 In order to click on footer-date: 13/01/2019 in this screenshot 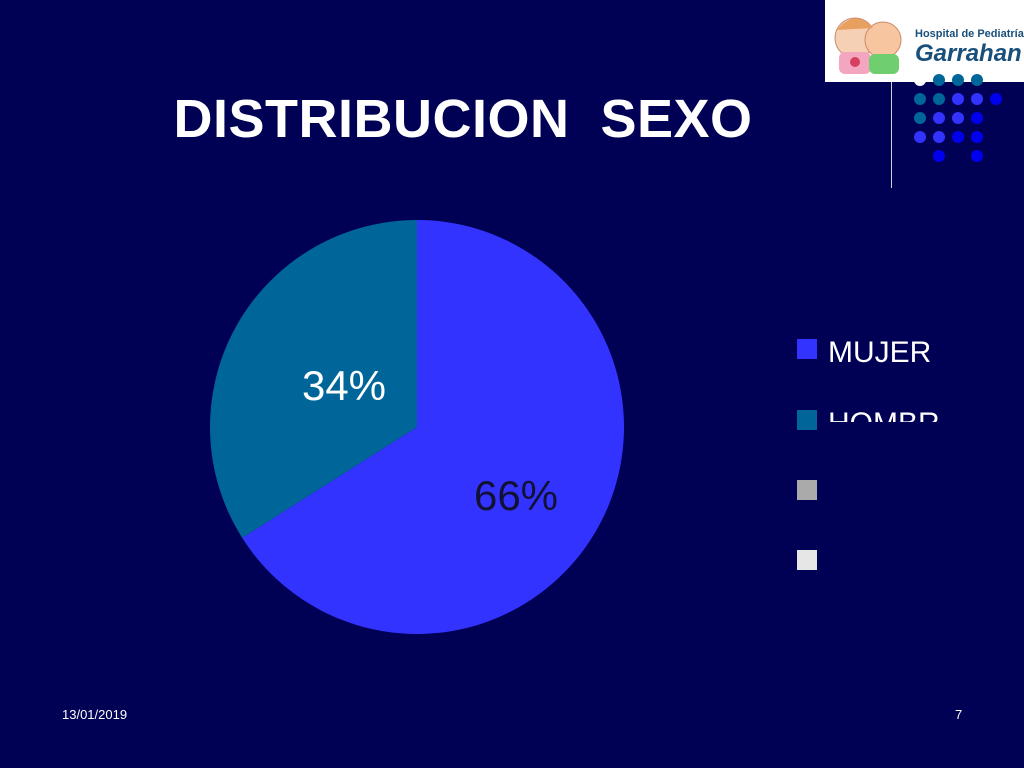, I will do `click(95, 714)`.